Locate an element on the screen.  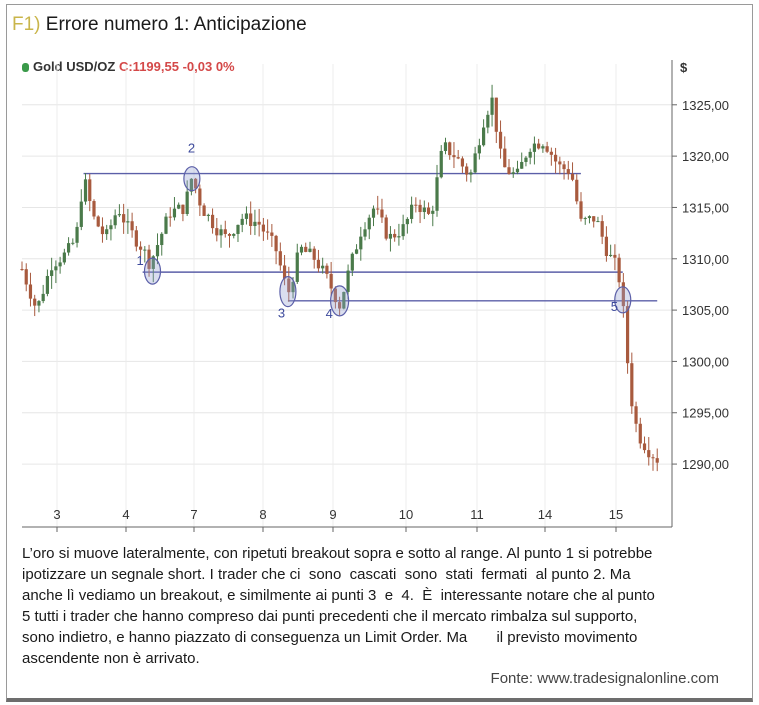
y-tick-label: 1305,00 is located at coordinates (705, 310).